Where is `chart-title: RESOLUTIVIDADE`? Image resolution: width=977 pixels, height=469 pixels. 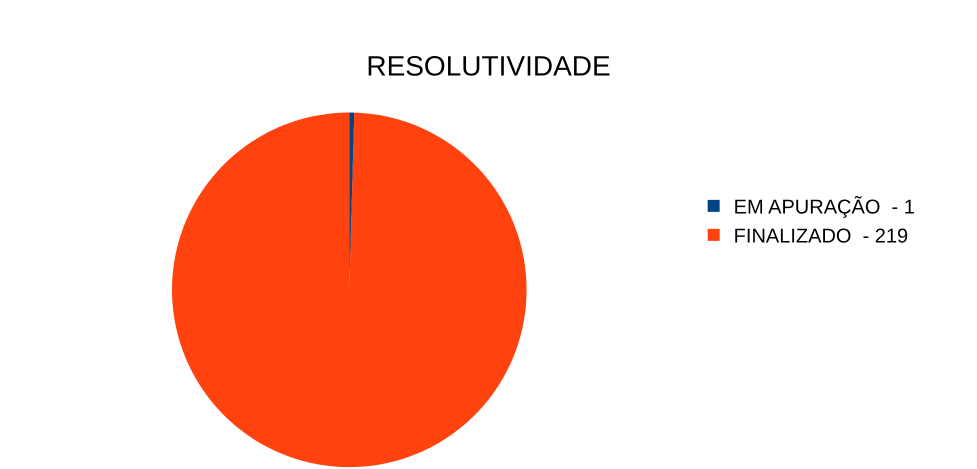
chart-title: RESOLUTIVIDADE is located at coordinates (488, 66).